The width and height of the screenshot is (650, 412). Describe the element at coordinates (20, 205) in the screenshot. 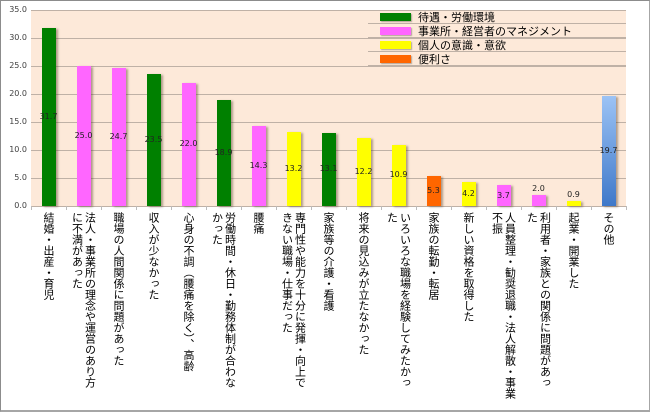

I see `y-tick-label: 0.0` at that location.